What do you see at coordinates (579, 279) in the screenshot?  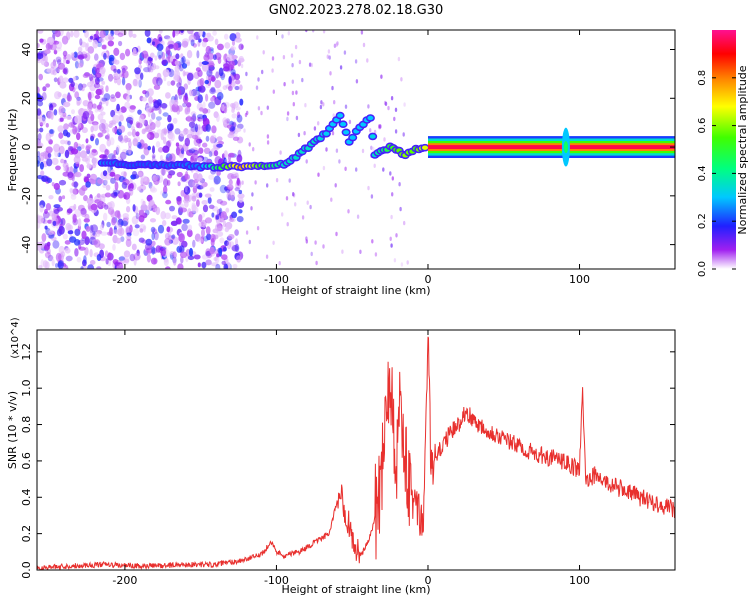 I see `x-tick-label: 100` at bounding box center [579, 279].